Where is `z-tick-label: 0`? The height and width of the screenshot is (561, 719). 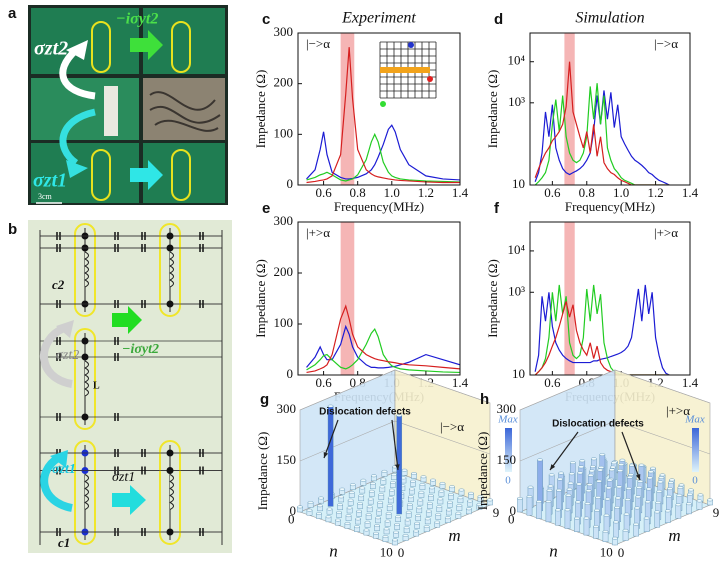 z-tick-label: 0 is located at coordinates (293, 510).